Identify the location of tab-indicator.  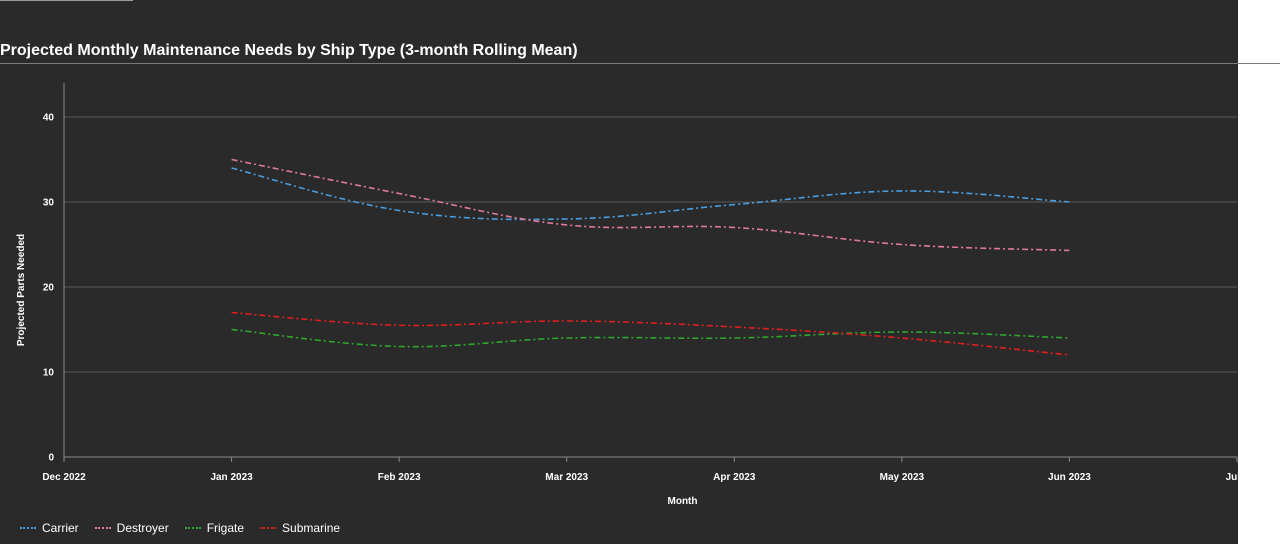
(66, 0).